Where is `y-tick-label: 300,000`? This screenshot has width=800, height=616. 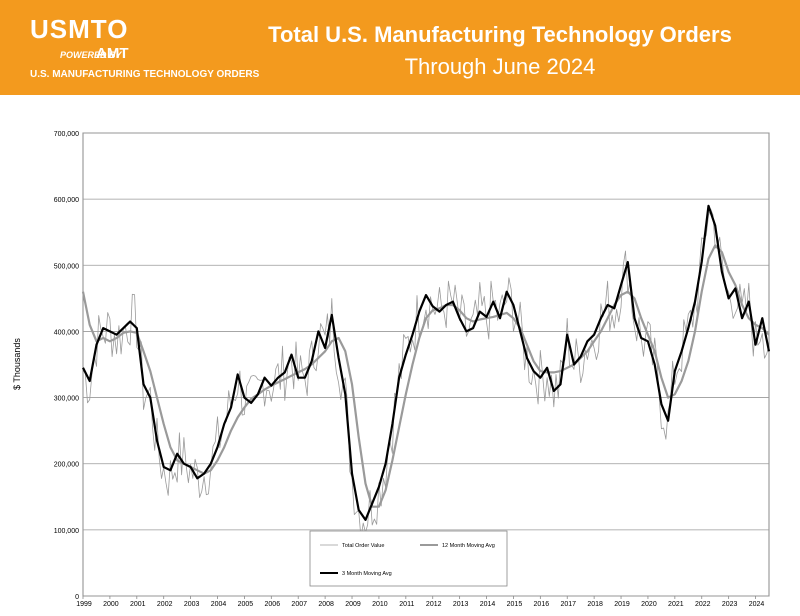
y-tick-label: 300,000 is located at coordinates (66, 399).